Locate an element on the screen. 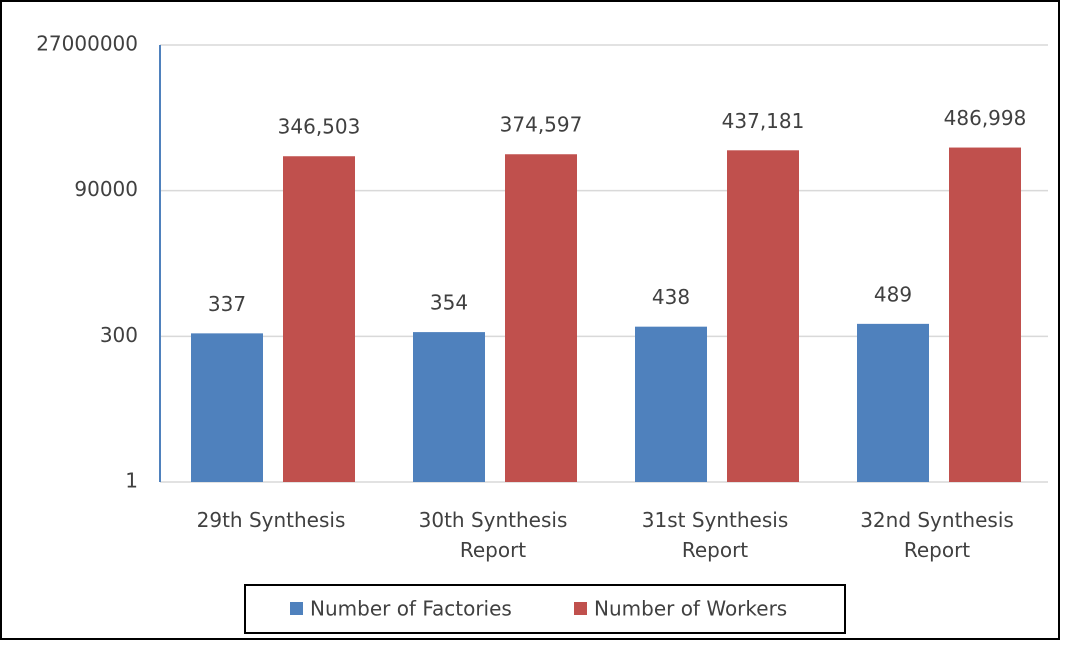 The width and height of the screenshot is (1067, 647). y-tick-label: 1 is located at coordinates (131, 481).